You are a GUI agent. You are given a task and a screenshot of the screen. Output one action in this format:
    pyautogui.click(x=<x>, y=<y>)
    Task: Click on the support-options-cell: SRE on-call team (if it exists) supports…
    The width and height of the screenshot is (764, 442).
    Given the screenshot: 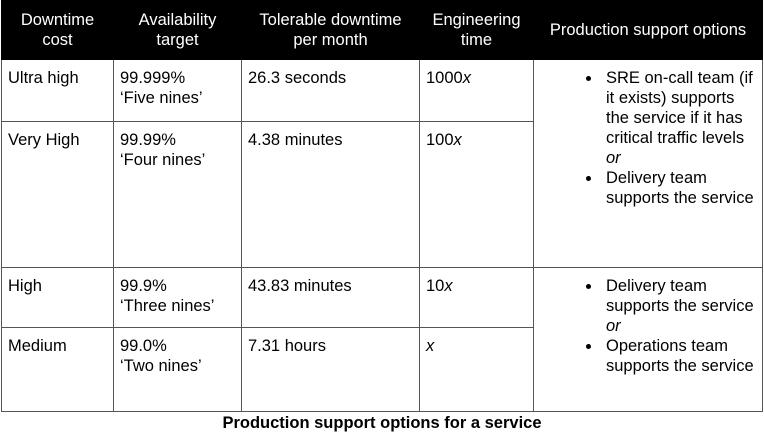 What is the action you would take?
    pyautogui.click(x=648, y=163)
    